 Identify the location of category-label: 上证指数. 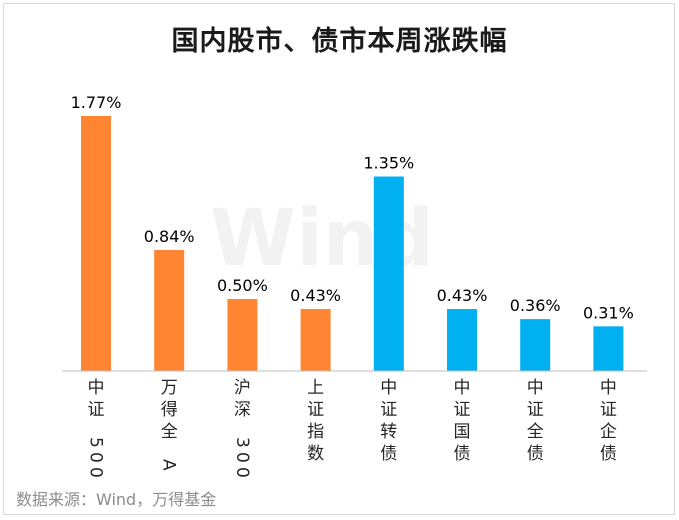
(315, 421).